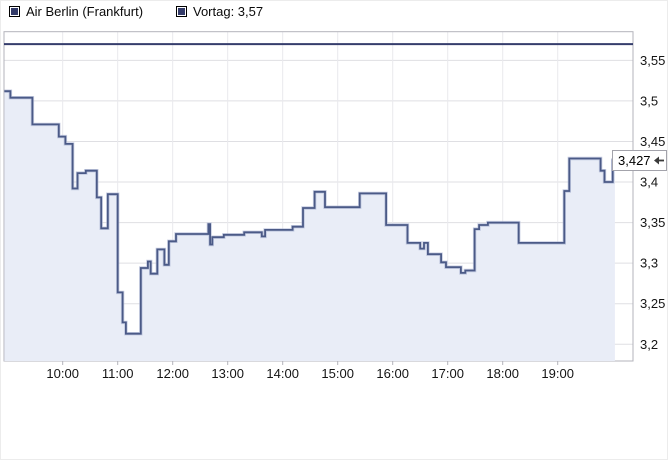  Describe the element at coordinates (652, 60) in the screenshot. I see `y-tick-label: 3,55` at that location.